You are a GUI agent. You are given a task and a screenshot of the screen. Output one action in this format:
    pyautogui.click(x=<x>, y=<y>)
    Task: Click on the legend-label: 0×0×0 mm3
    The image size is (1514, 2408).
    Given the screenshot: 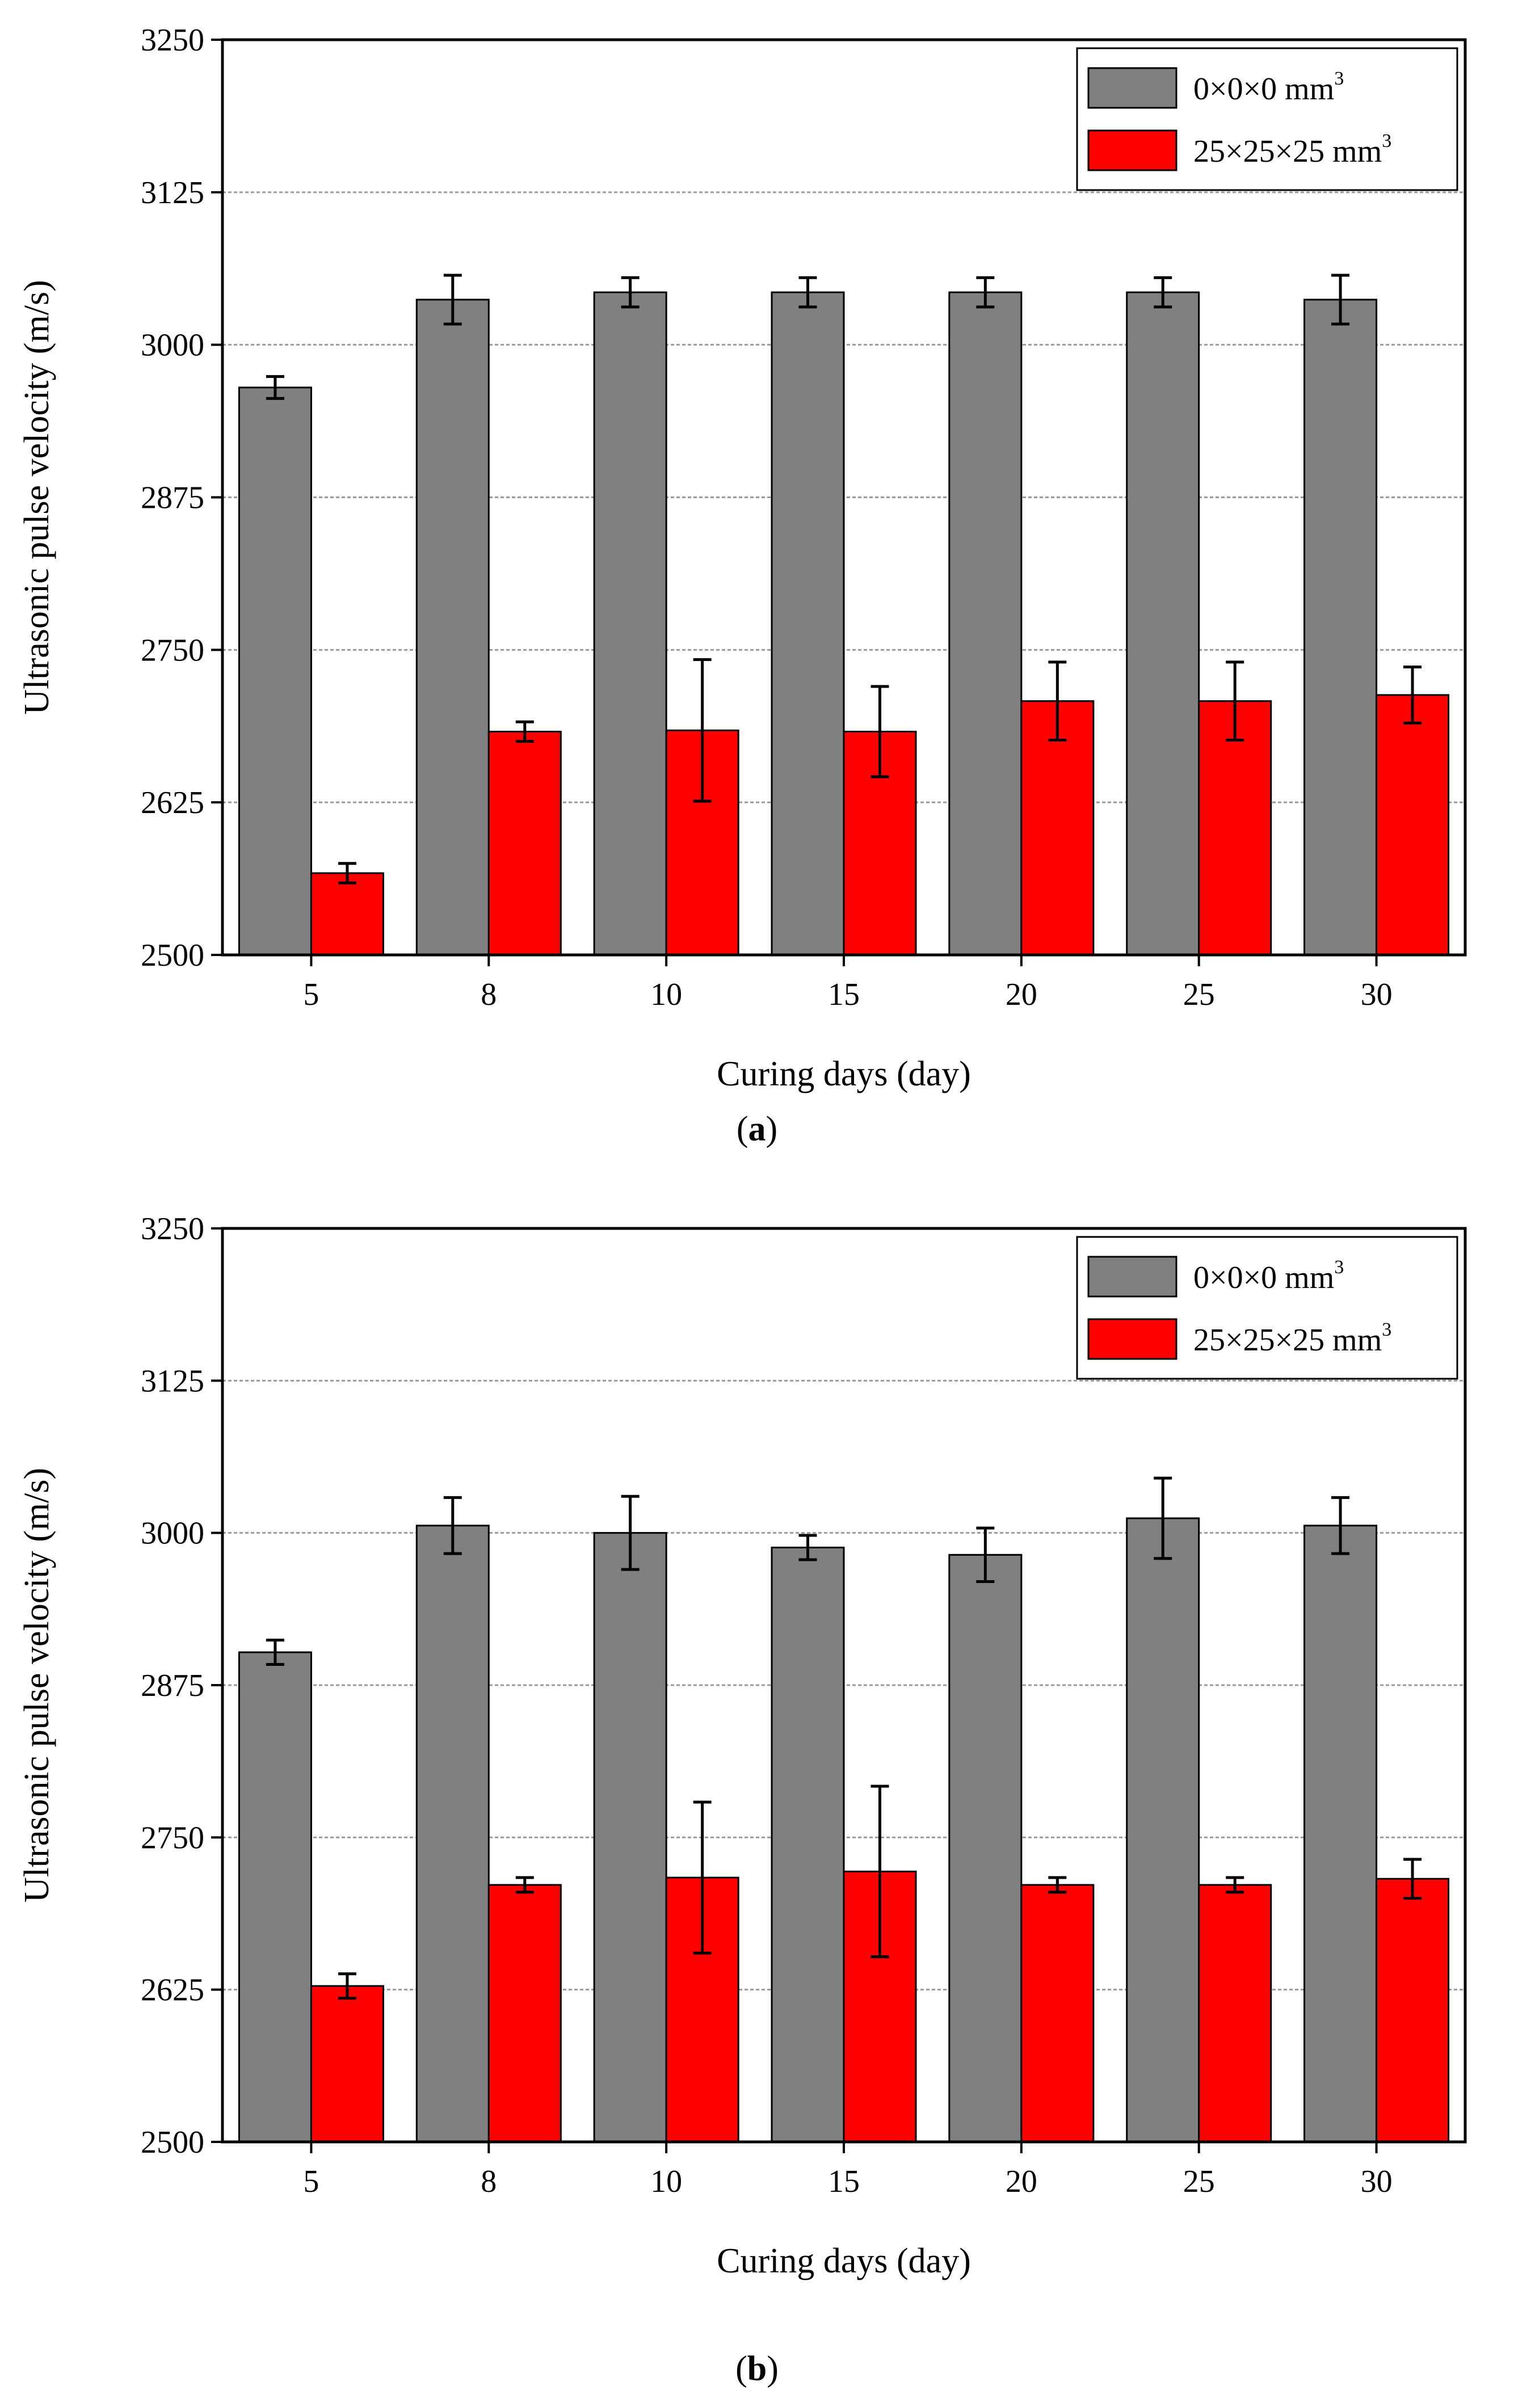 What is the action you would take?
    pyautogui.click(x=1268, y=87)
    